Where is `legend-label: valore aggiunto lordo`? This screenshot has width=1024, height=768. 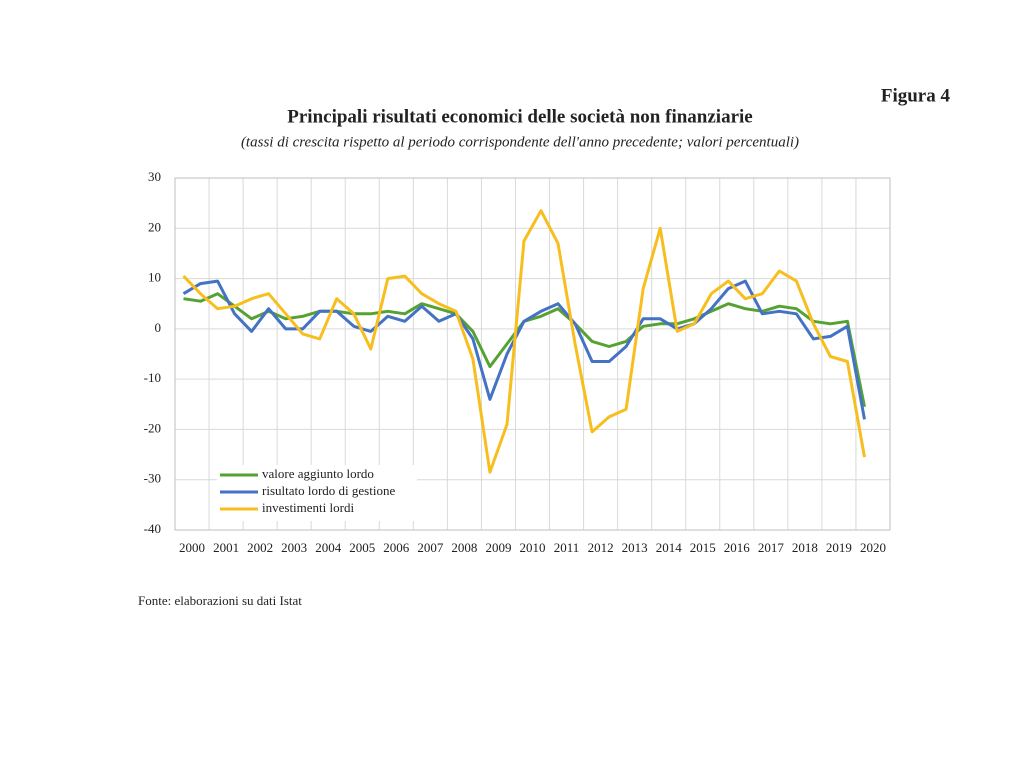
legend-label: valore aggiunto lordo is located at coordinates (318, 473).